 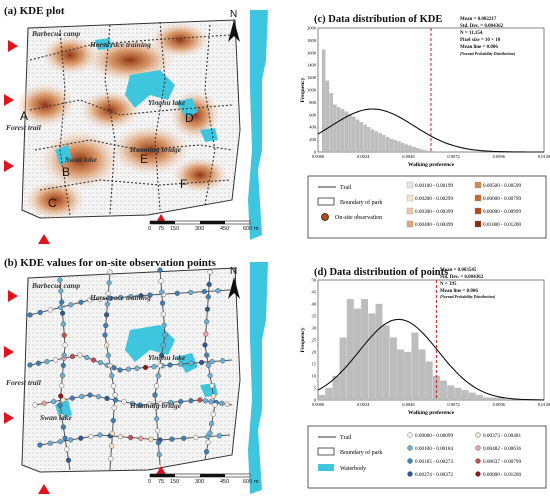 I want to click on y-tick-label: 1800, so click(x=312, y=40).